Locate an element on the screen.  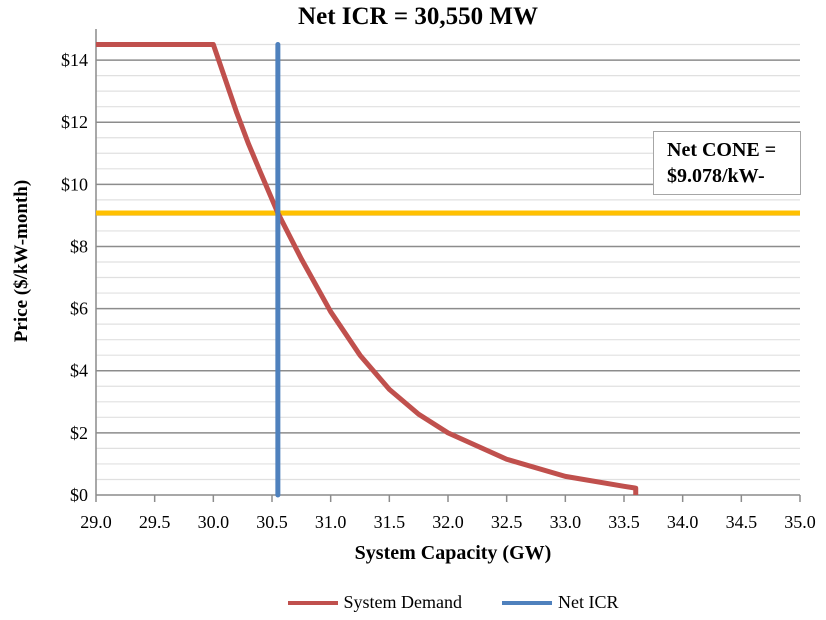
x-tick-label: 29.5 is located at coordinates (155, 522).